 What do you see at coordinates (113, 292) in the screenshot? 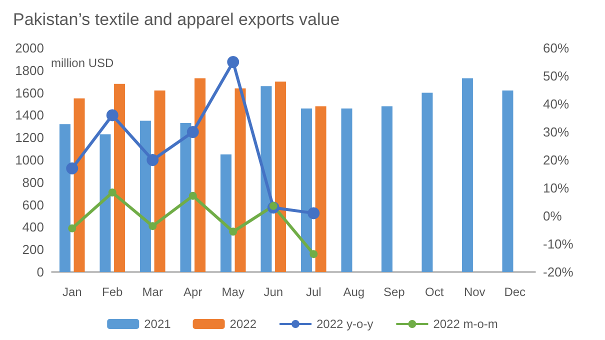
I see `x-tick-label: Feb` at bounding box center [113, 292].